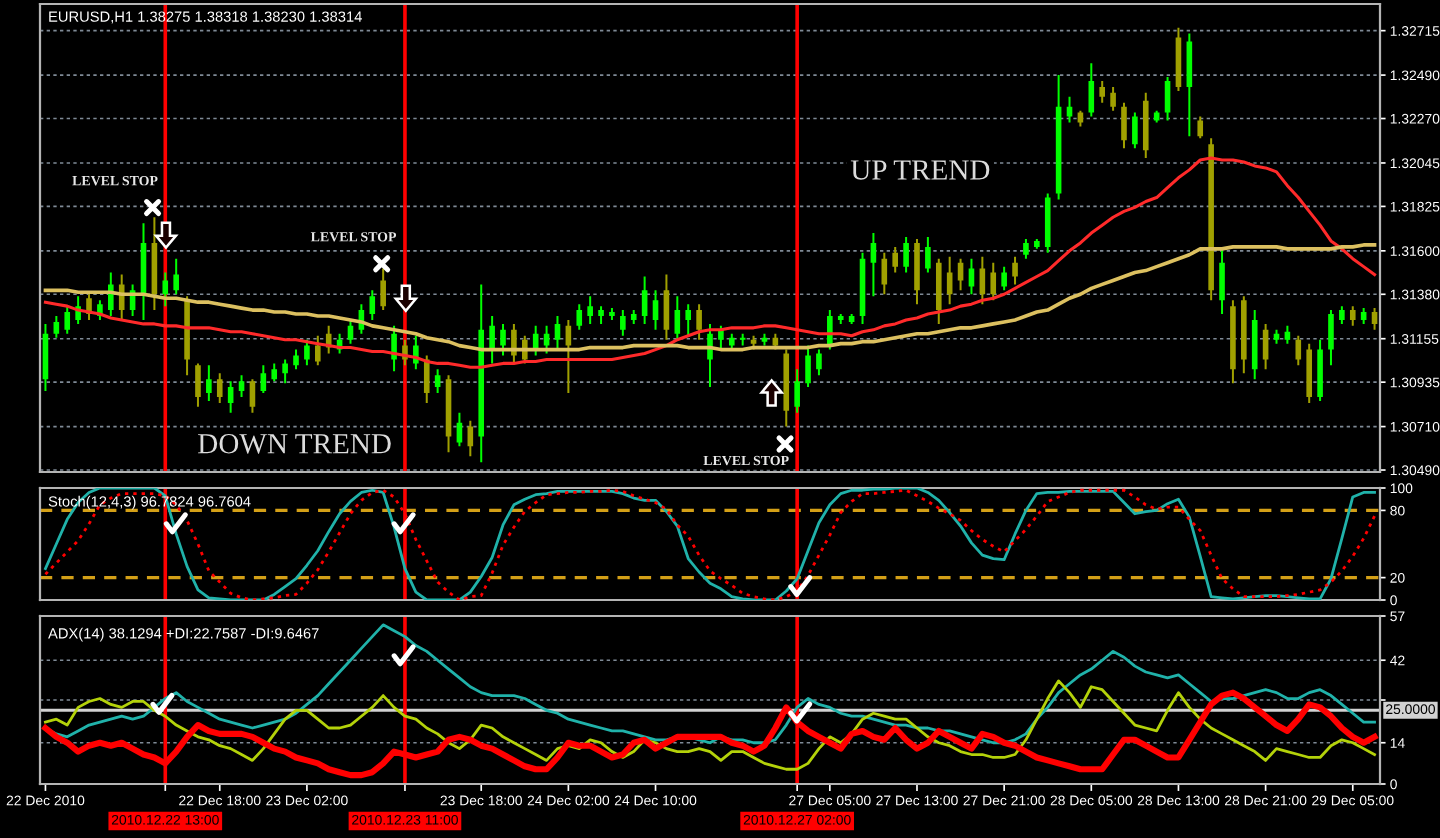 This screenshot has width=1440, height=838. What do you see at coordinates (294, 443) in the screenshot?
I see `annotation: DOWN TREND` at bounding box center [294, 443].